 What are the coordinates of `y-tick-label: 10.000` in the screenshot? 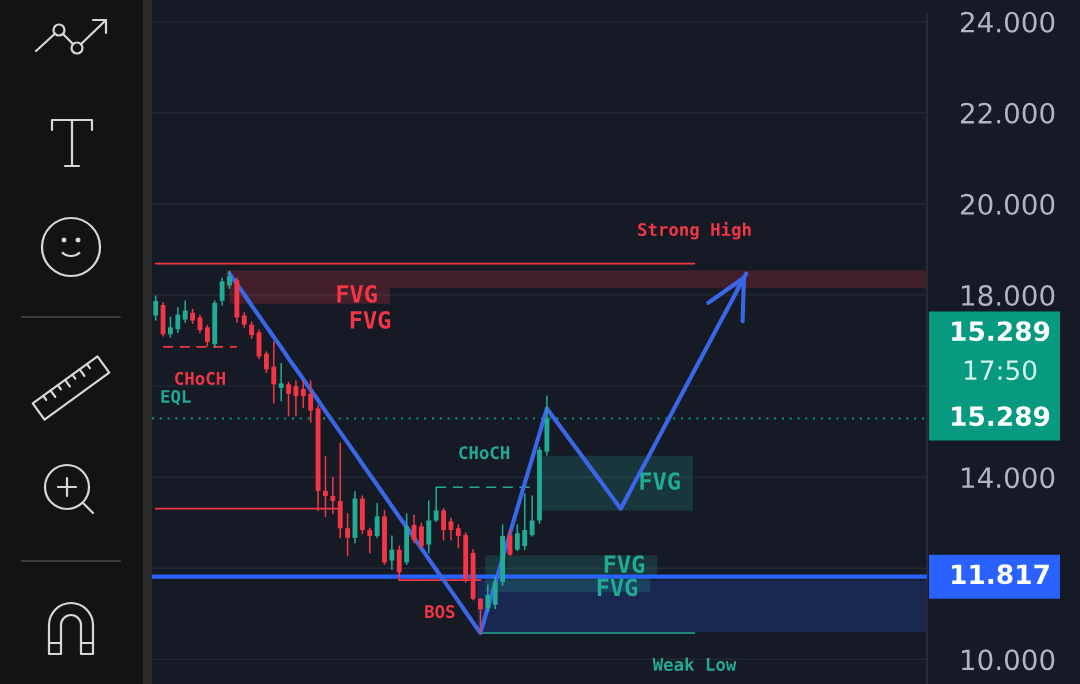 It's located at (1008, 660).